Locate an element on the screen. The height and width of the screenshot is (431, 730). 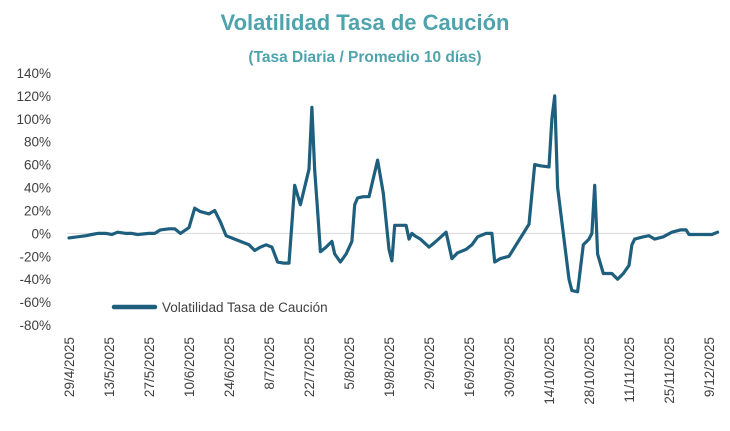
chart-title: Volatilidad Tasa de Caución is located at coordinates (365, 22).